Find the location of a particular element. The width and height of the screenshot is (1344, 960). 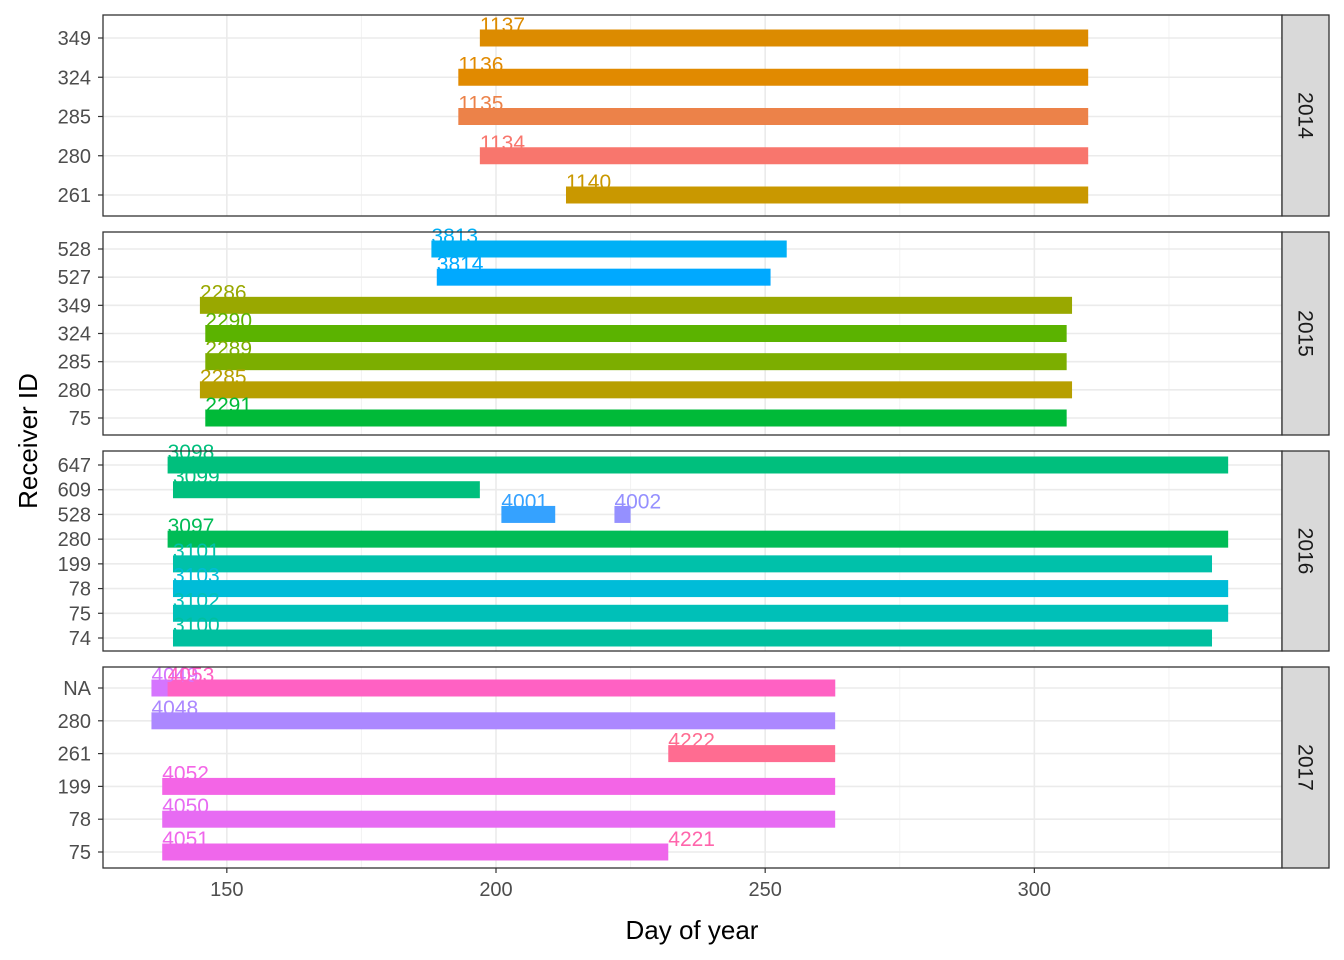

facet-strip-label: 2015 is located at coordinates (1305, 333).